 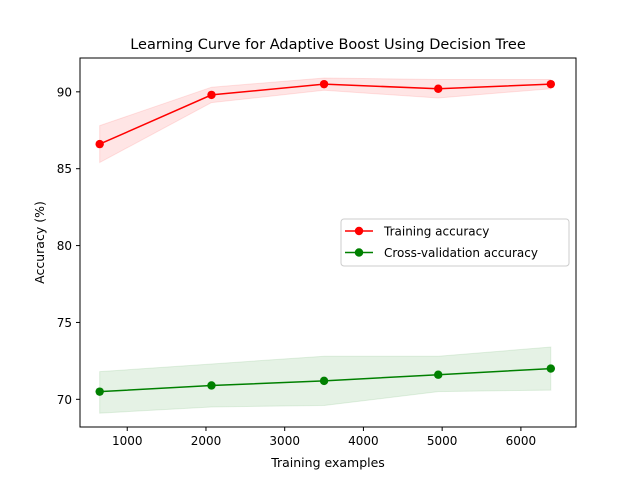 What do you see at coordinates (127, 441) in the screenshot?
I see `x-tick-label: 1000` at bounding box center [127, 441].